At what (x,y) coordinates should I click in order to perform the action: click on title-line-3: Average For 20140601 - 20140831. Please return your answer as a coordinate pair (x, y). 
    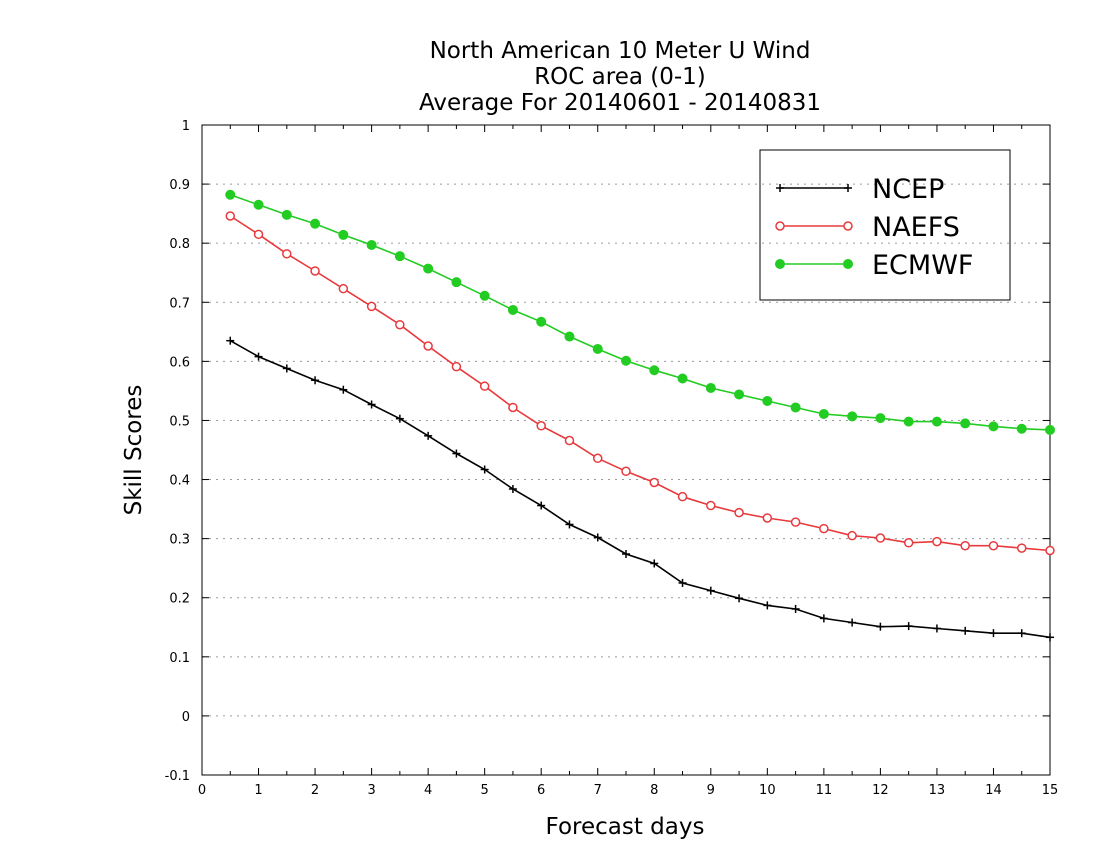
    Looking at the image, I should click on (620, 103).